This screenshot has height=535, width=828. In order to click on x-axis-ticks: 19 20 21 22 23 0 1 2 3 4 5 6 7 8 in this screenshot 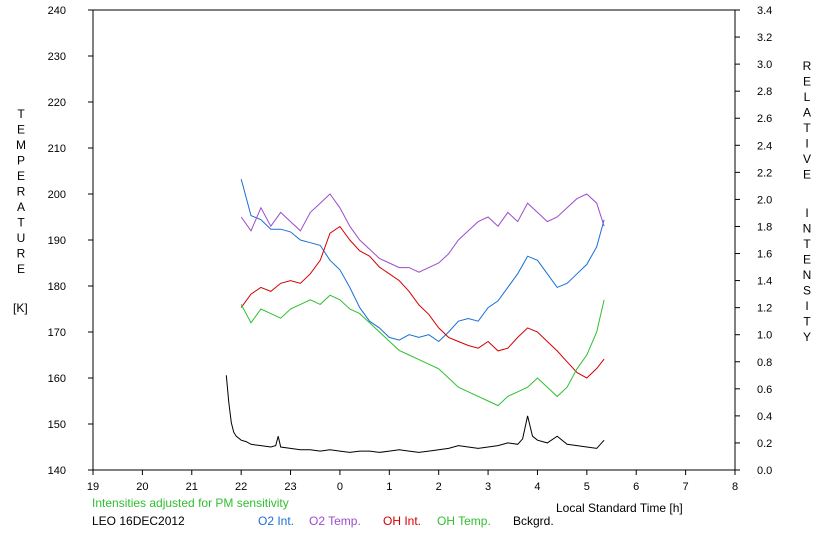, I will do `click(412, 481)`.